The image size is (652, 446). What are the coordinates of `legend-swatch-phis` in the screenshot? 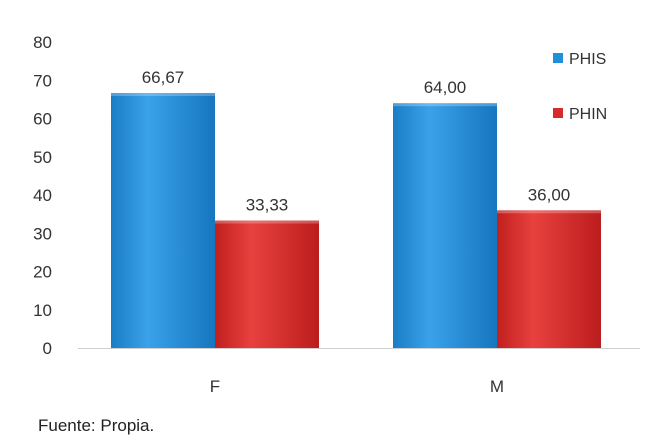 It's located at (558, 58).